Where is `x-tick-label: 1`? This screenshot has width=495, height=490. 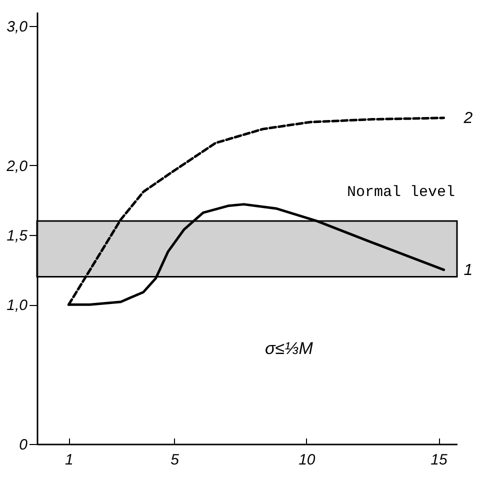
x-tick-label: 1 is located at coordinates (69, 460).